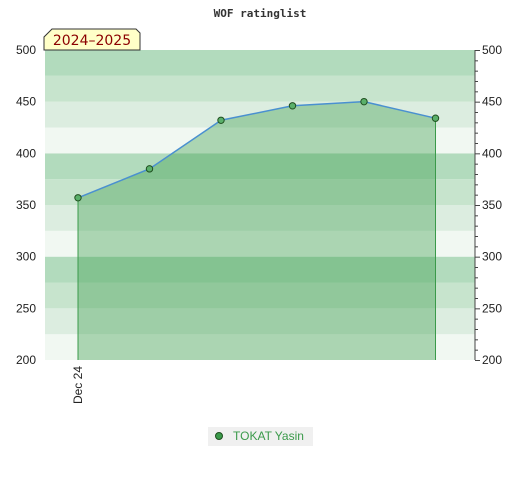 Image resolution: width=520 pixels, height=480 pixels. What do you see at coordinates (260, 13) in the screenshot?
I see `chart-title: WOF ratinglist` at bounding box center [260, 13].